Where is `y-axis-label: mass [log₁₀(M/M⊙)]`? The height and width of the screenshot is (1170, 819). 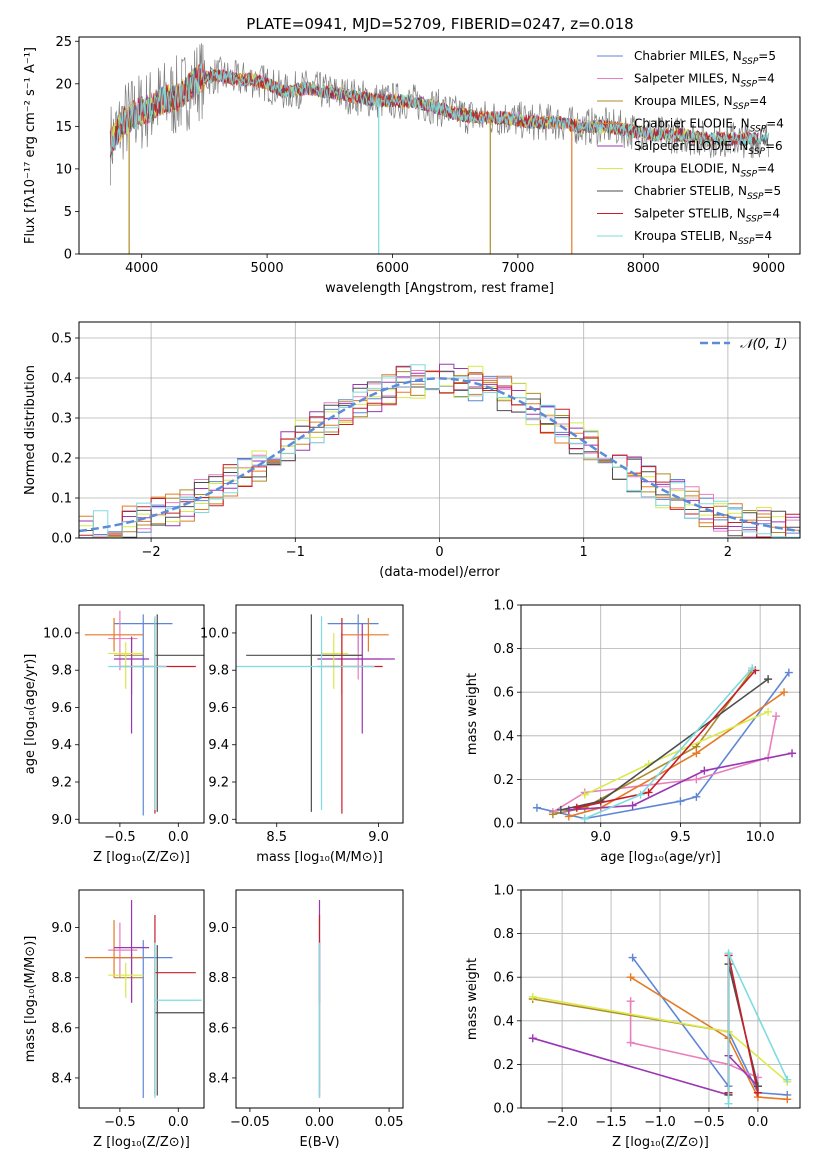 y-axis-label: mass [log₁₀(M/M⊙)] is located at coordinates (30, 999).